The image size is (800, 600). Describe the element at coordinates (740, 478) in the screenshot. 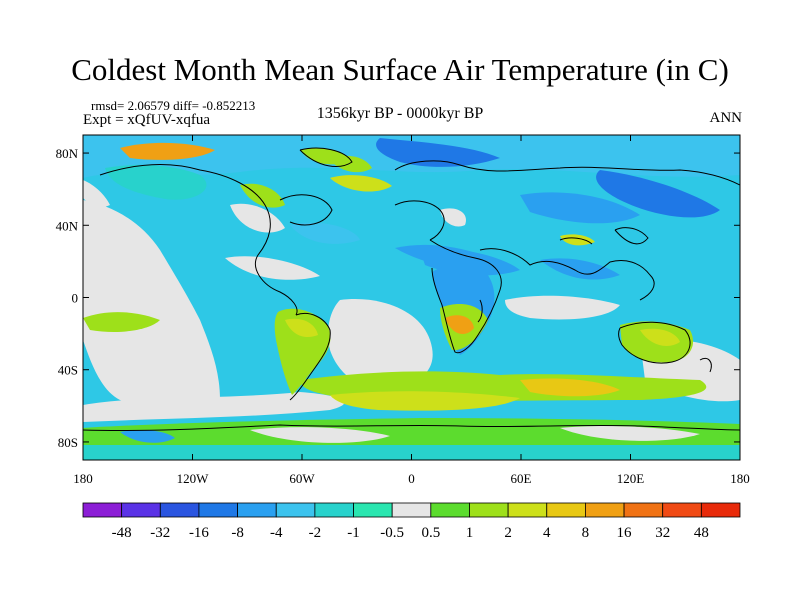

I see `lon-label-6: 180` at that location.